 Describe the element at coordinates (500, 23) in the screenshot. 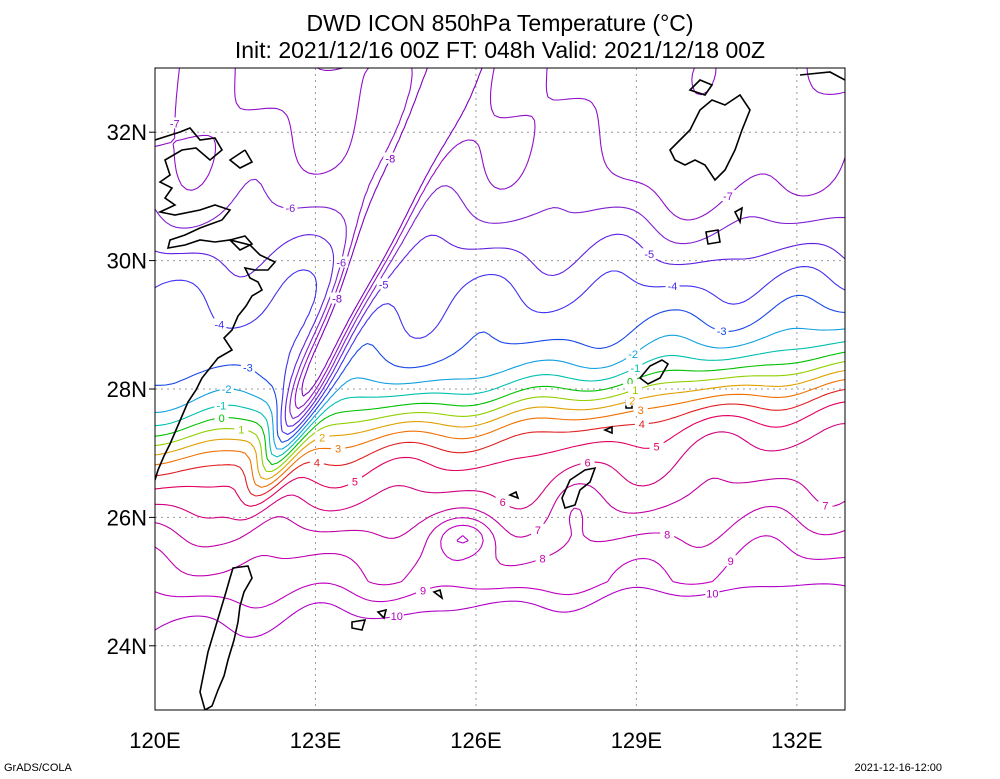

I see `chart-title: DWD ICON 850hPa Temperature (°C)` at that location.